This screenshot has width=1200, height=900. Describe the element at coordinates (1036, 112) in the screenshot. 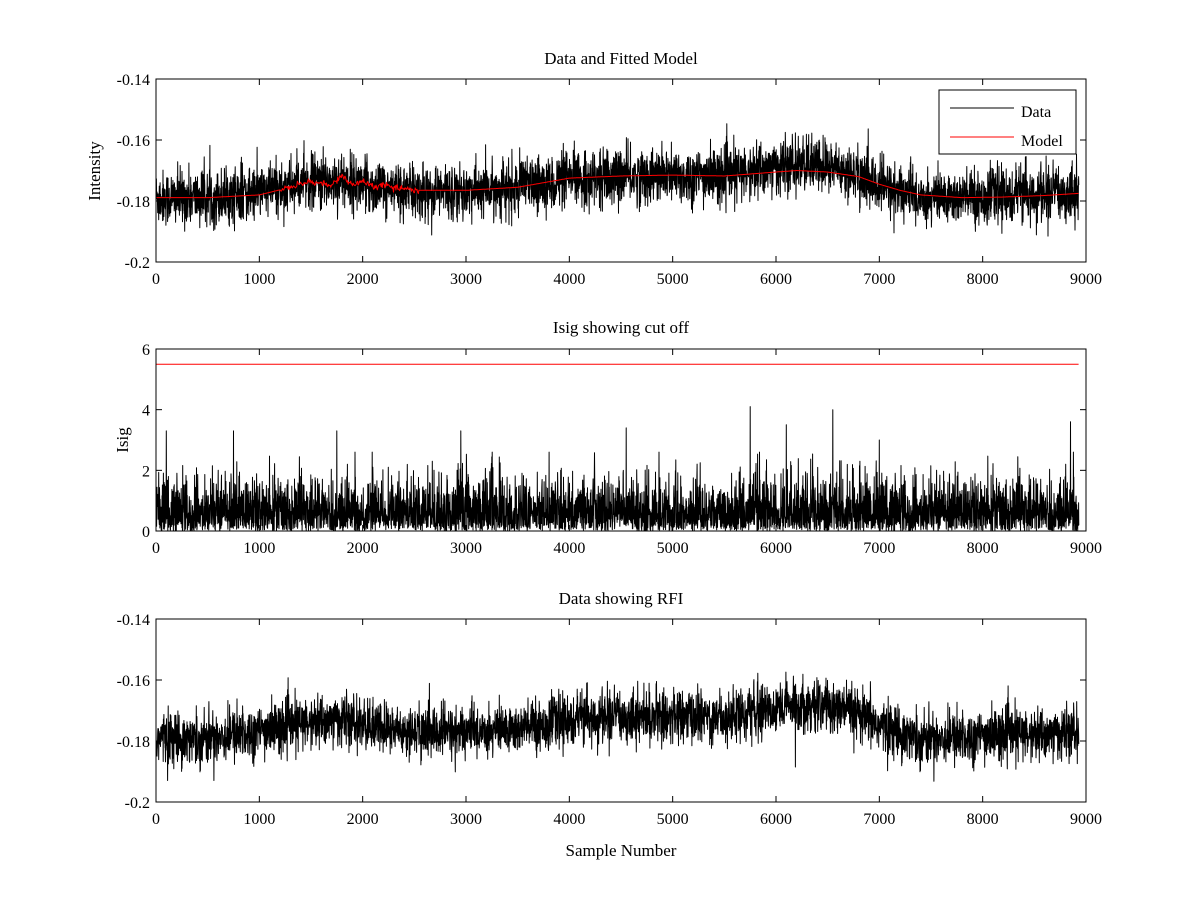

I see `legend-label-data: Data` at that location.